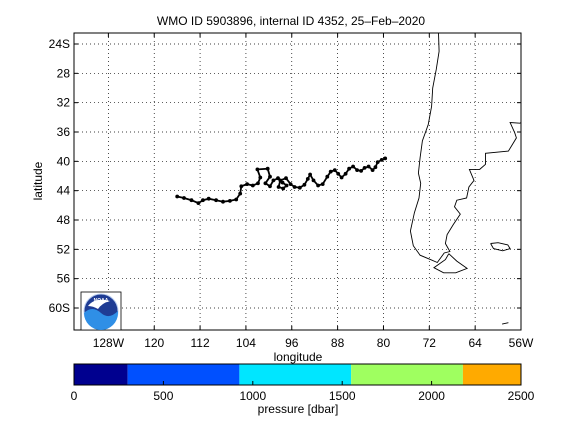 The image size is (576, 432). What do you see at coordinates (298, 409) in the screenshot?
I see `colorbar-label: pressure [dbar]` at bounding box center [298, 409].